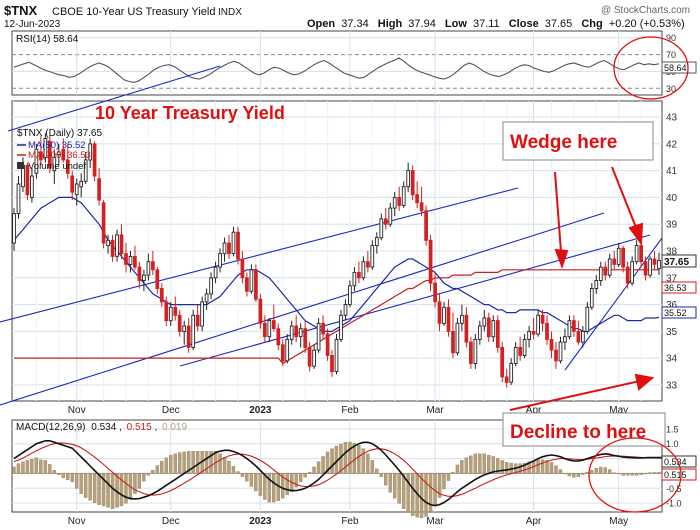 Image resolution: width=700 pixels, height=530 pixels. Describe the element at coordinates (139, 427) in the screenshot. I see `macd-legend-signal: 0.515` at that location.